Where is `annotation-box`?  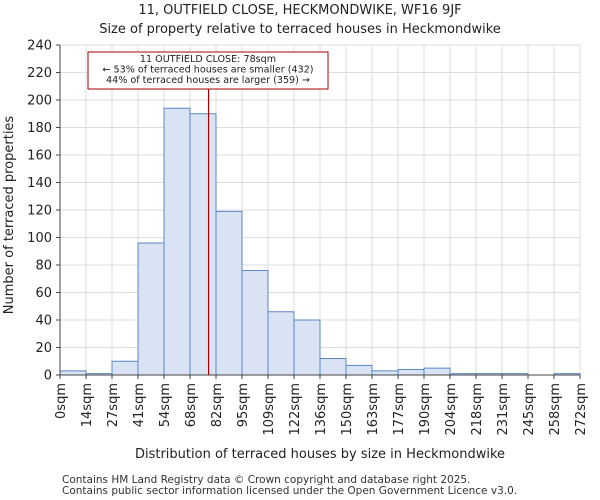 annotation-box is located at coordinates (208, 70).